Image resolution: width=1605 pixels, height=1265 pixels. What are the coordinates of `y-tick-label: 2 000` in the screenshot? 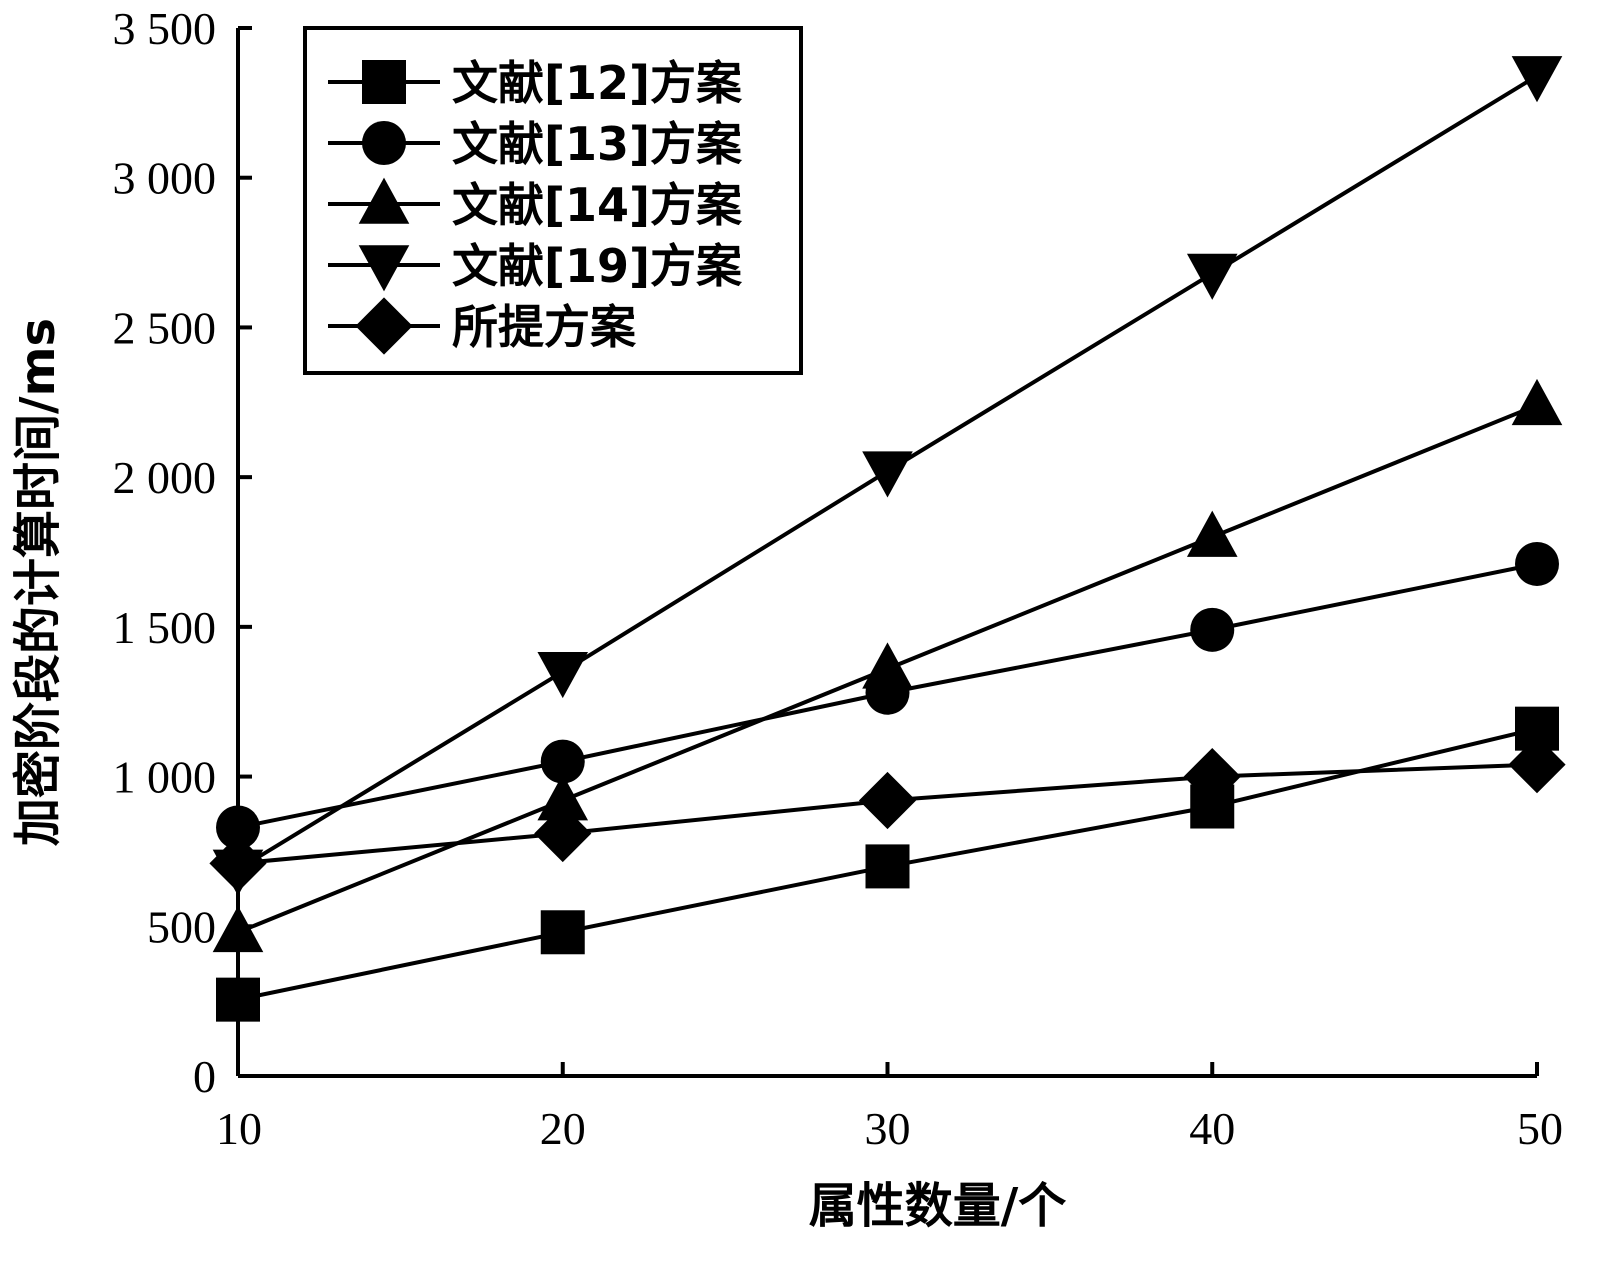 It's located at (165, 477).